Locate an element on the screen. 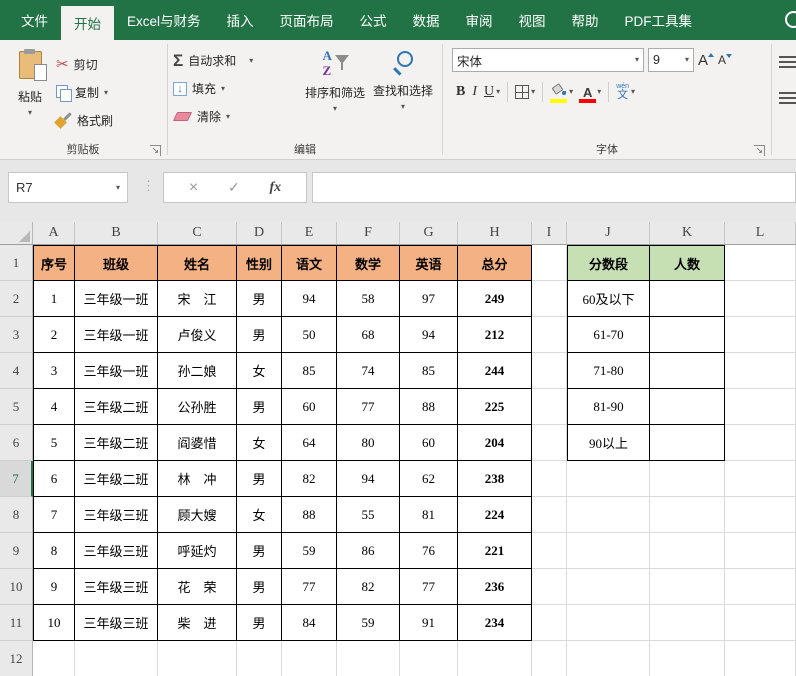 The width and height of the screenshot is (796, 676). cell-i2 is located at coordinates (549, 299).